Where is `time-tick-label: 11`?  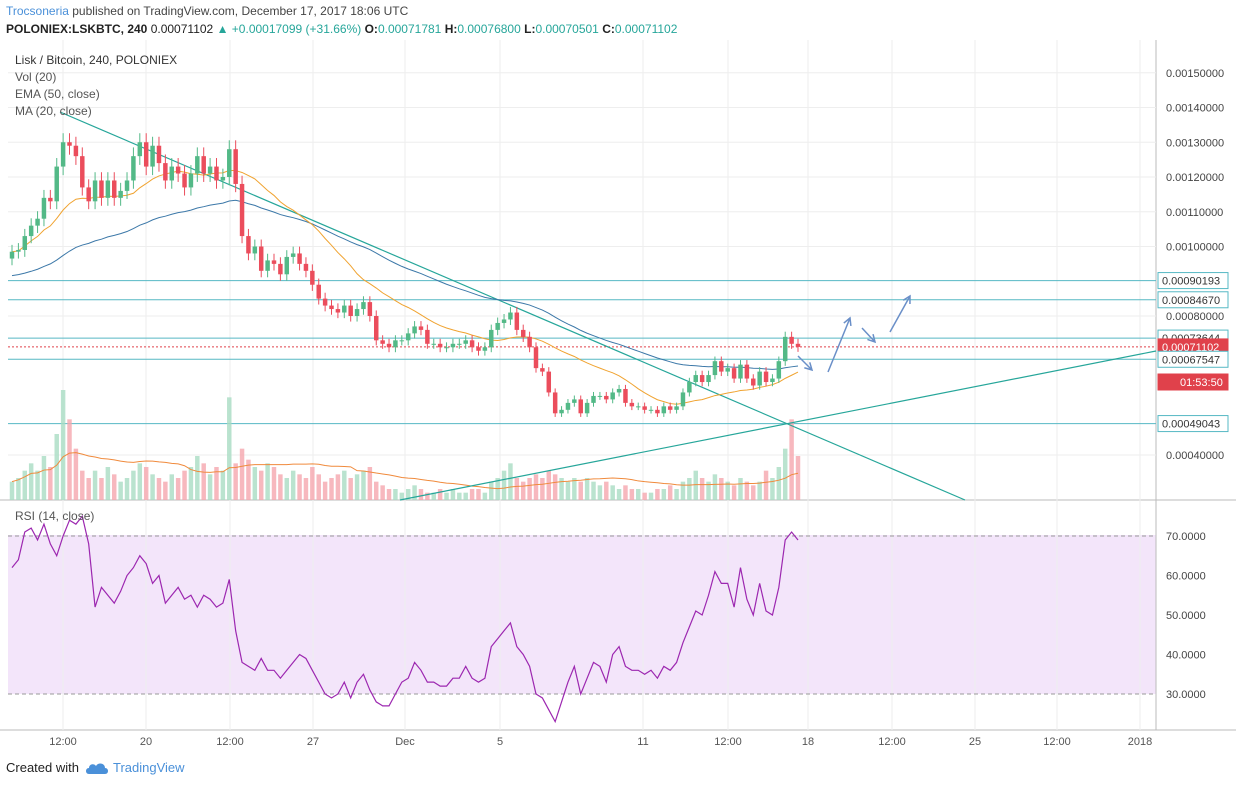 time-tick-label: 11 is located at coordinates (642, 742).